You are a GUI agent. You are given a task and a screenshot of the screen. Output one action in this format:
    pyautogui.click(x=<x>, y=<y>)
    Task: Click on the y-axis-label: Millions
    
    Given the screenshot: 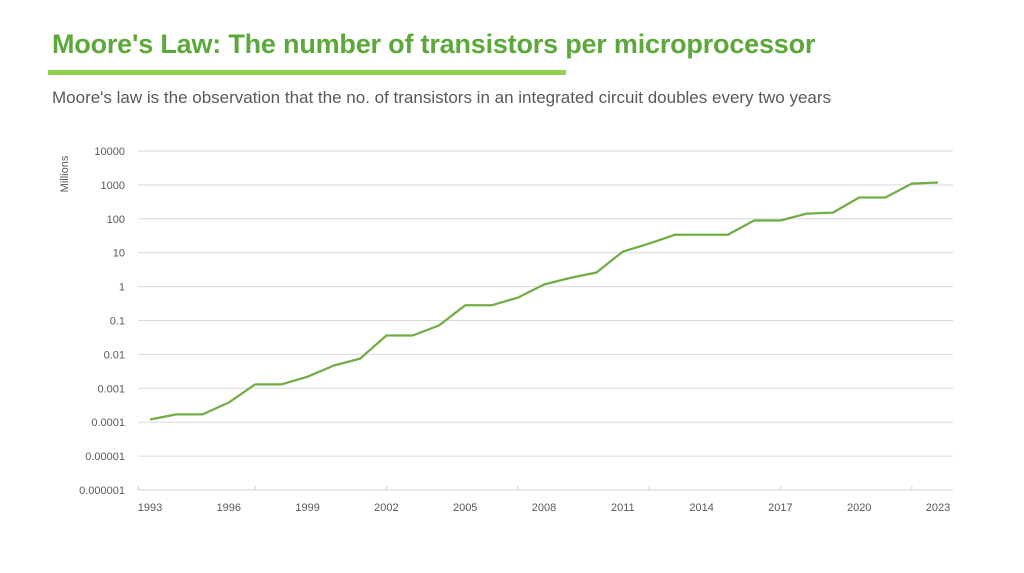 What is the action you would take?
    pyautogui.click(x=65, y=173)
    